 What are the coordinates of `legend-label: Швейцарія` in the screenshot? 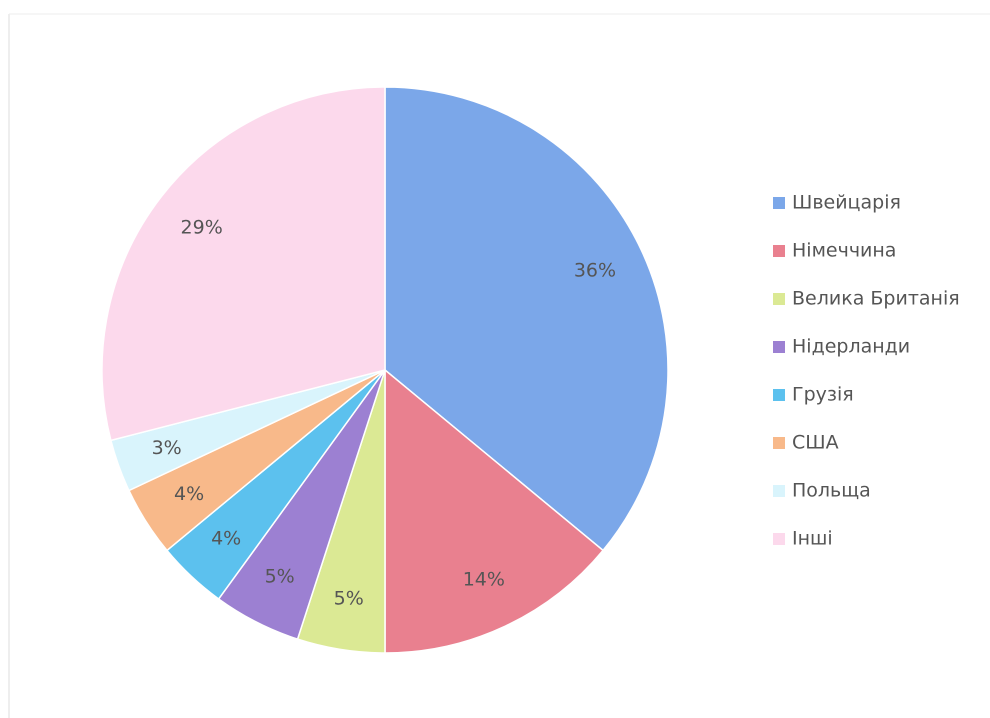 It's located at (846, 203).